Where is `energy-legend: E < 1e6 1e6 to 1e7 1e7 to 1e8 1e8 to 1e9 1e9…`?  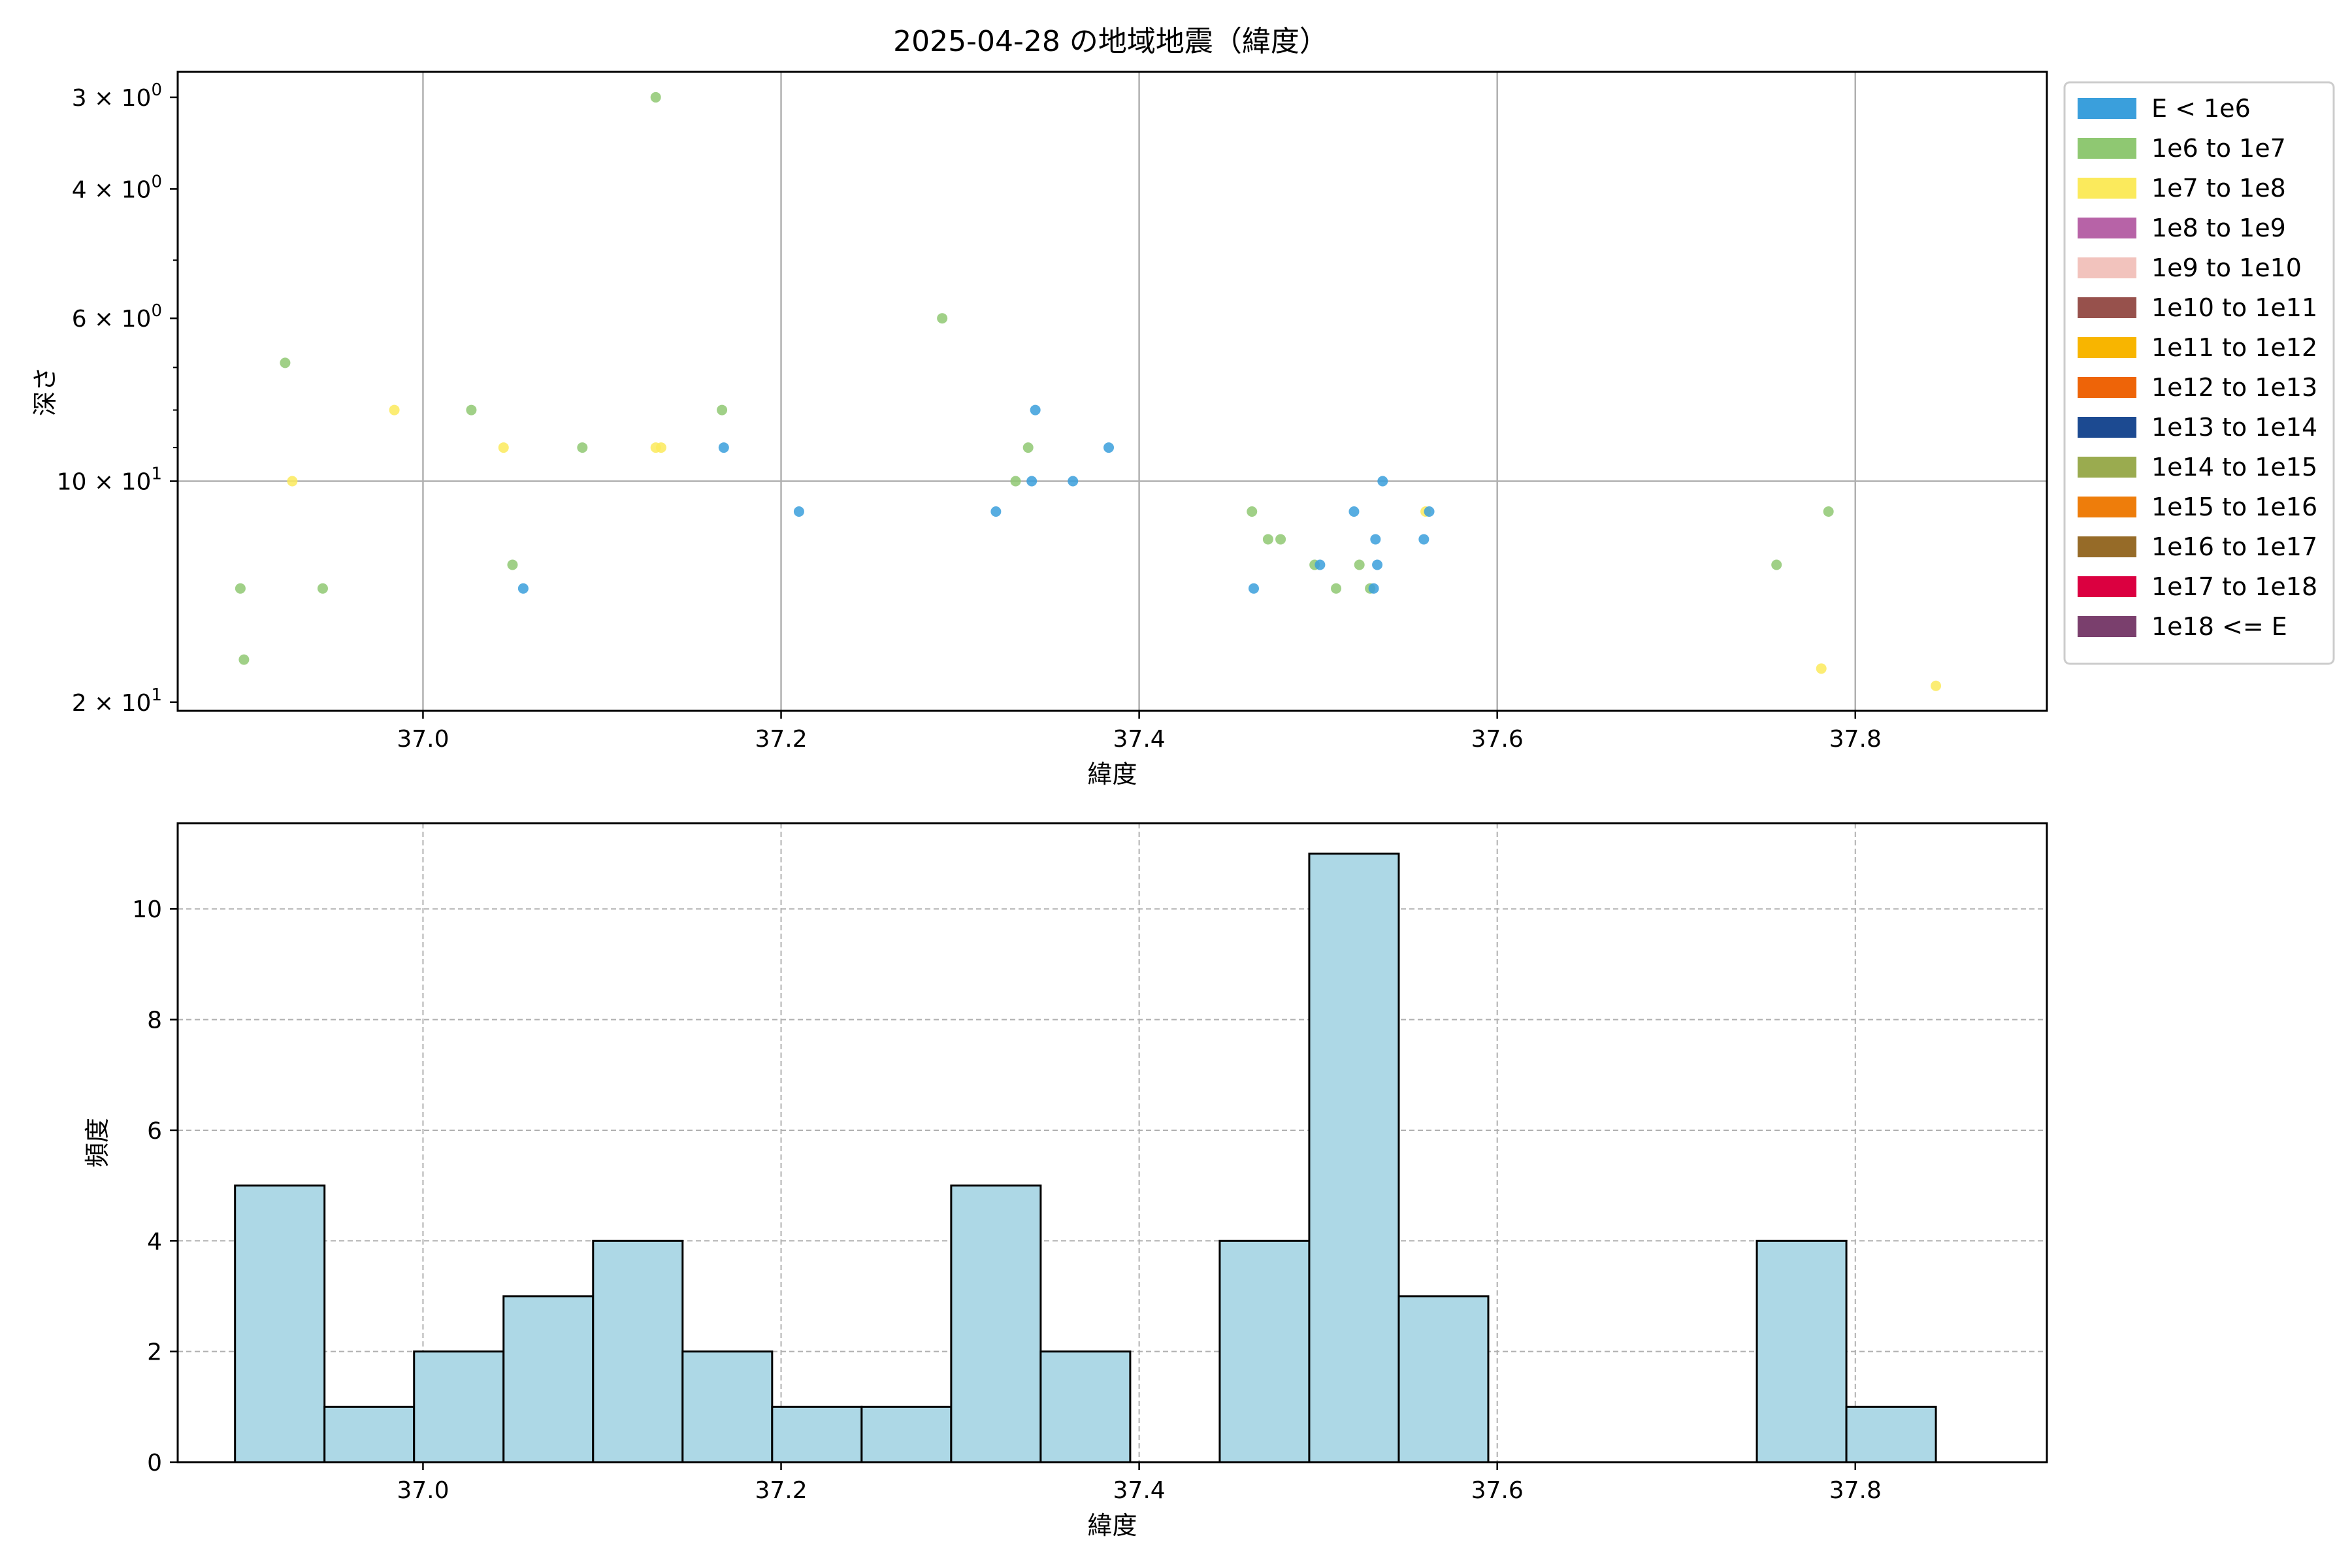
energy-legend: E < 1e6 1e6 to 1e7 1e7 to 1e8 1e8 to 1e9 1e9… is located at coordinates (2199, 373).